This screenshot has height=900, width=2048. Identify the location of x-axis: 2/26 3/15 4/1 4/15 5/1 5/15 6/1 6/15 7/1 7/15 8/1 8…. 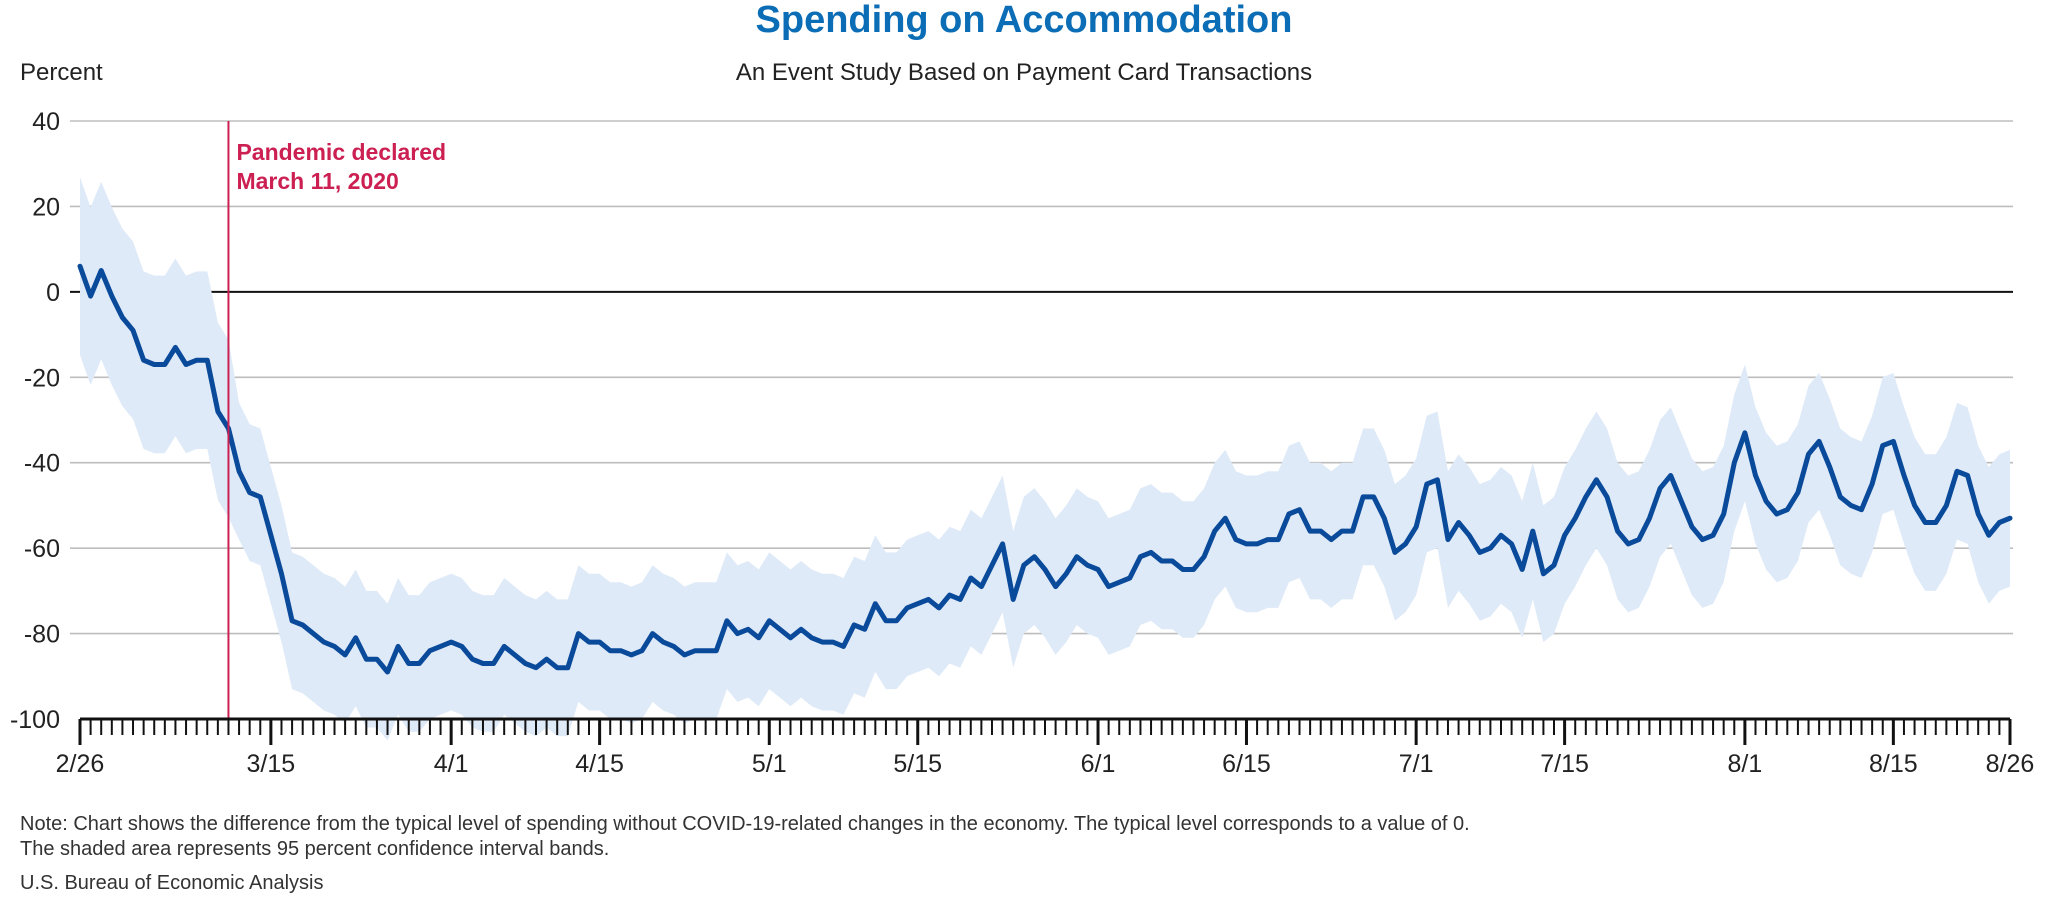
(1045, 747).